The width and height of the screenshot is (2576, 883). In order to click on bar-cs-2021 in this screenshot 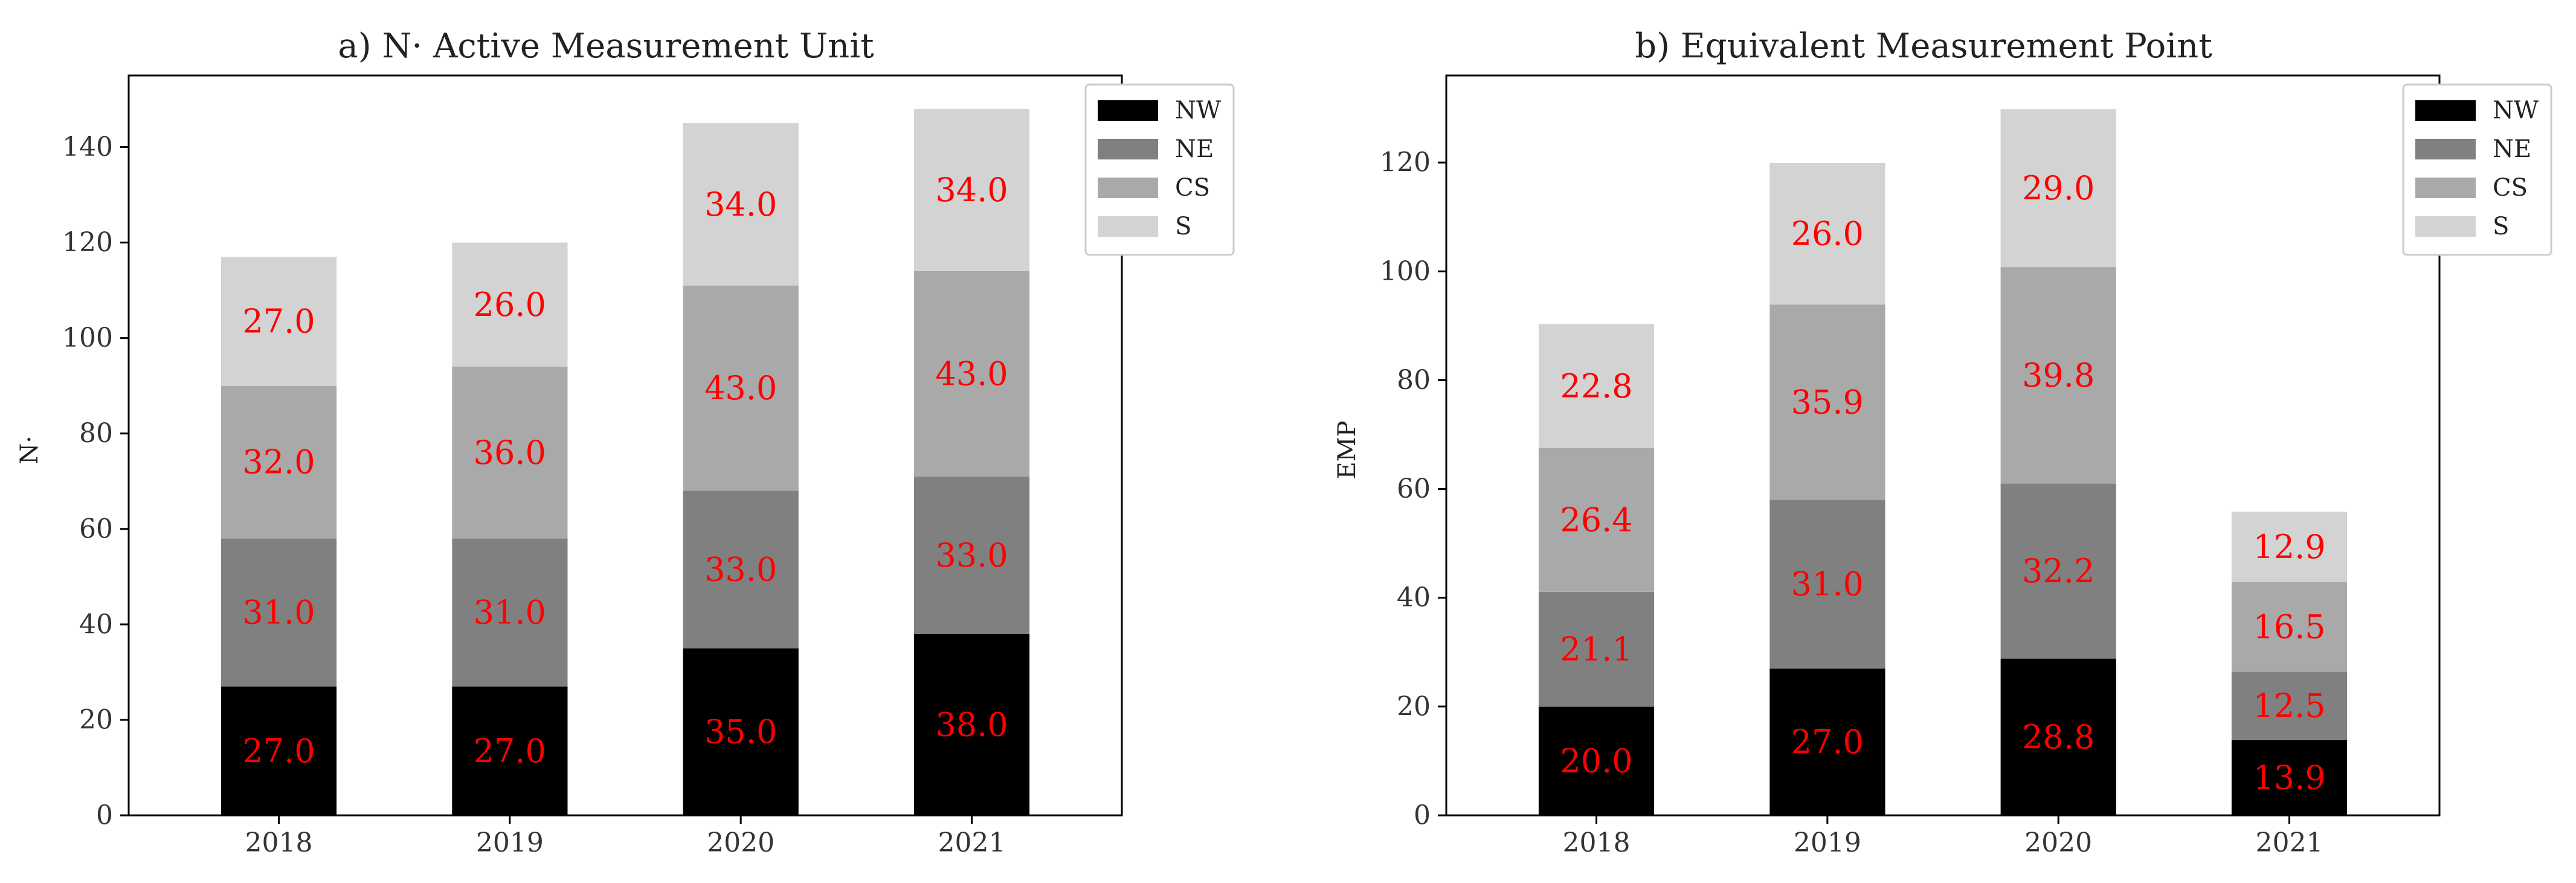, I will do `click(2289, 627)`.